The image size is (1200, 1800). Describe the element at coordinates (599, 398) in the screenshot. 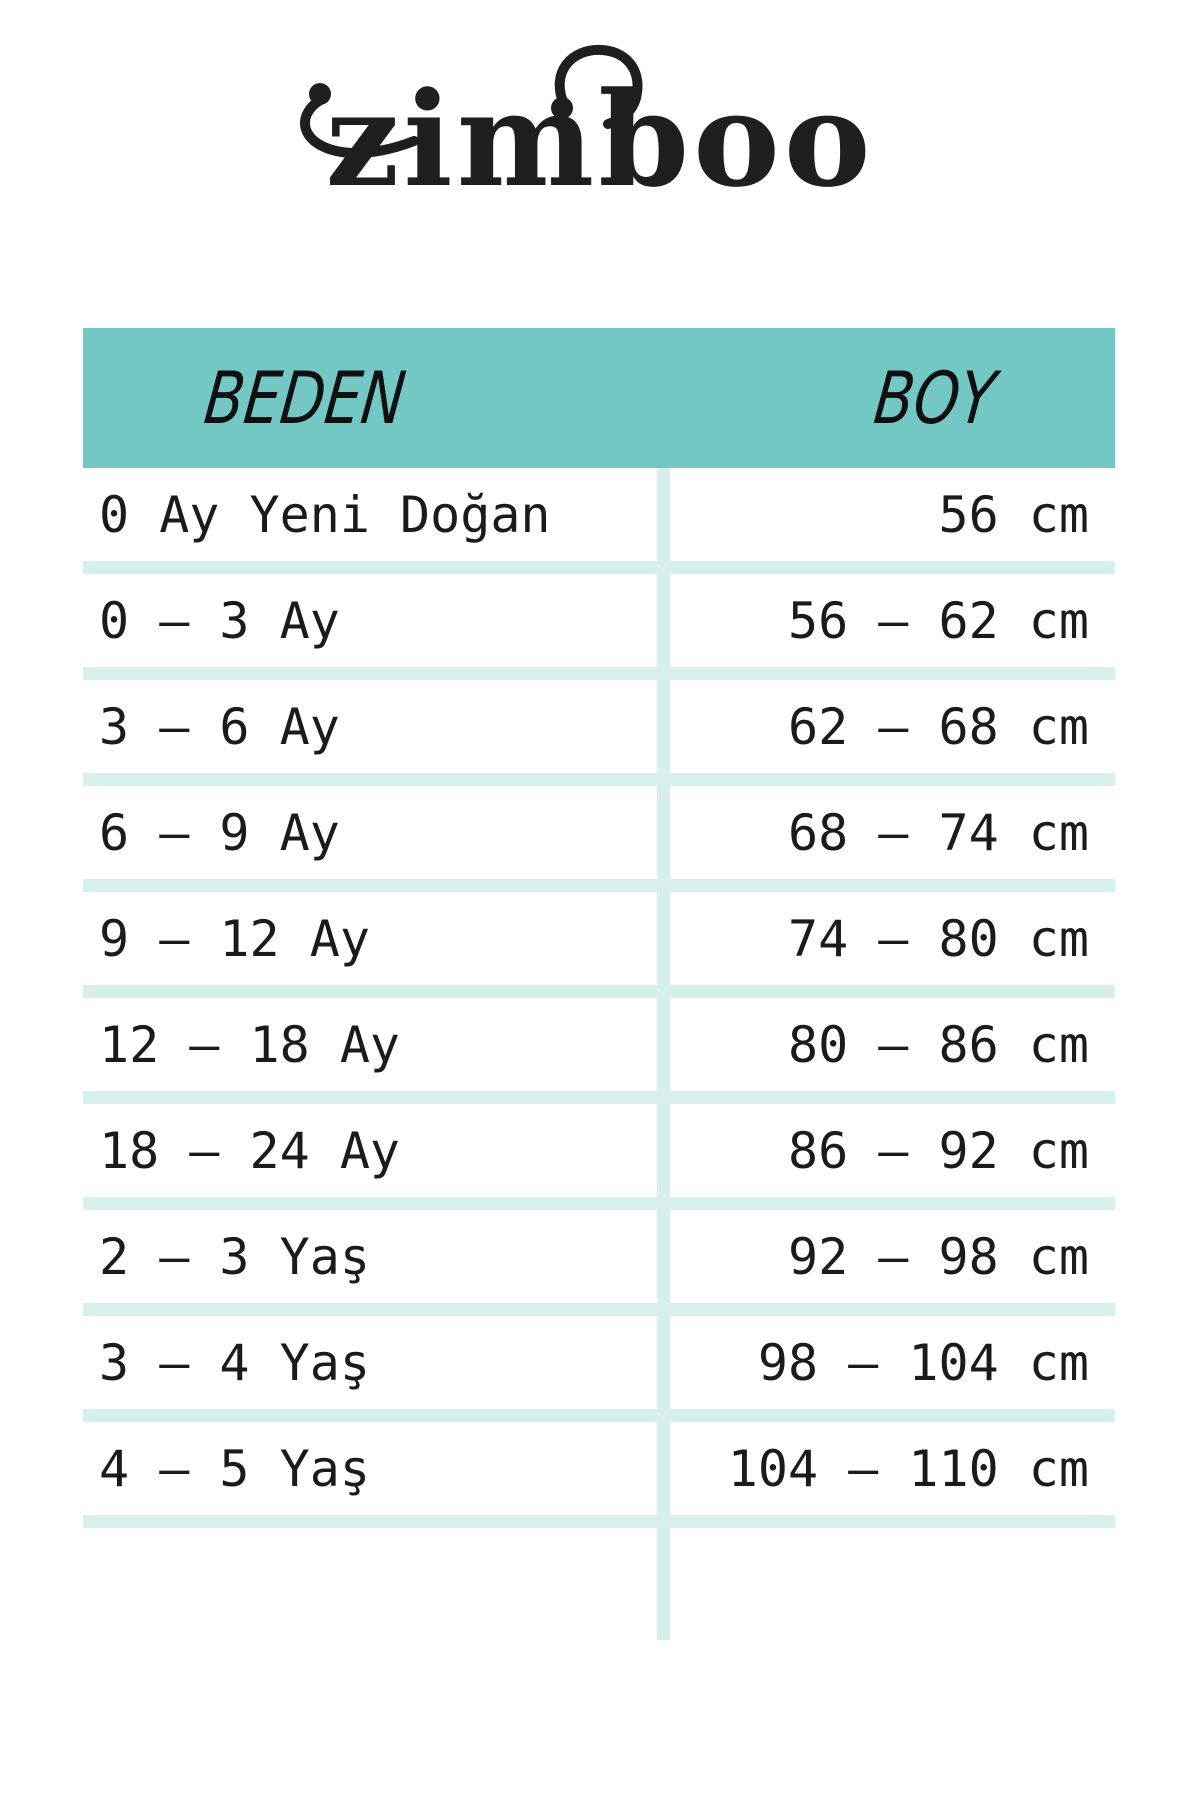

I see `table-header-bar: BEDEN BOY` at that location.